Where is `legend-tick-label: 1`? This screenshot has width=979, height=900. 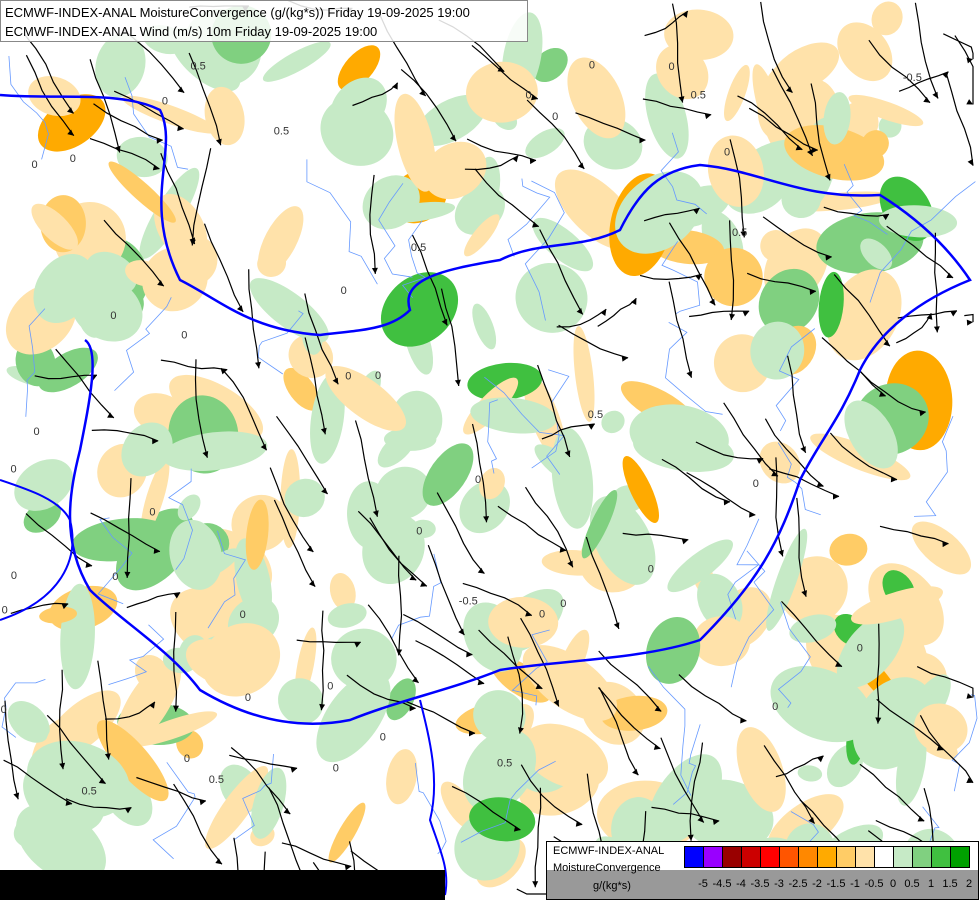
legend-tick-label: 1 is located at coordinates (931, 884).